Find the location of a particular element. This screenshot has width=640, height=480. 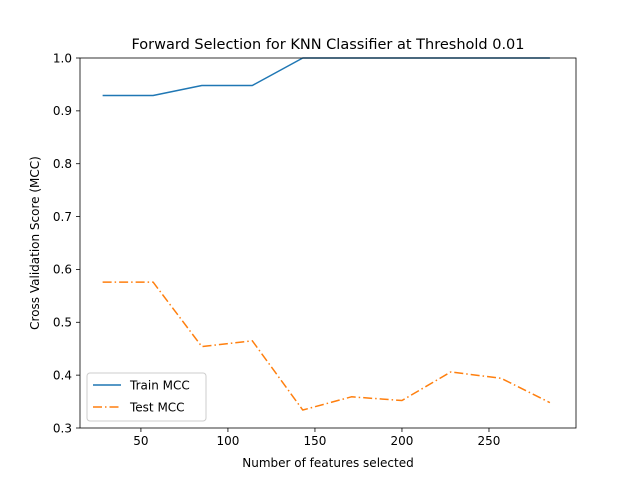

y-tick-label: 1.0 is located at coordinates (62, 58).